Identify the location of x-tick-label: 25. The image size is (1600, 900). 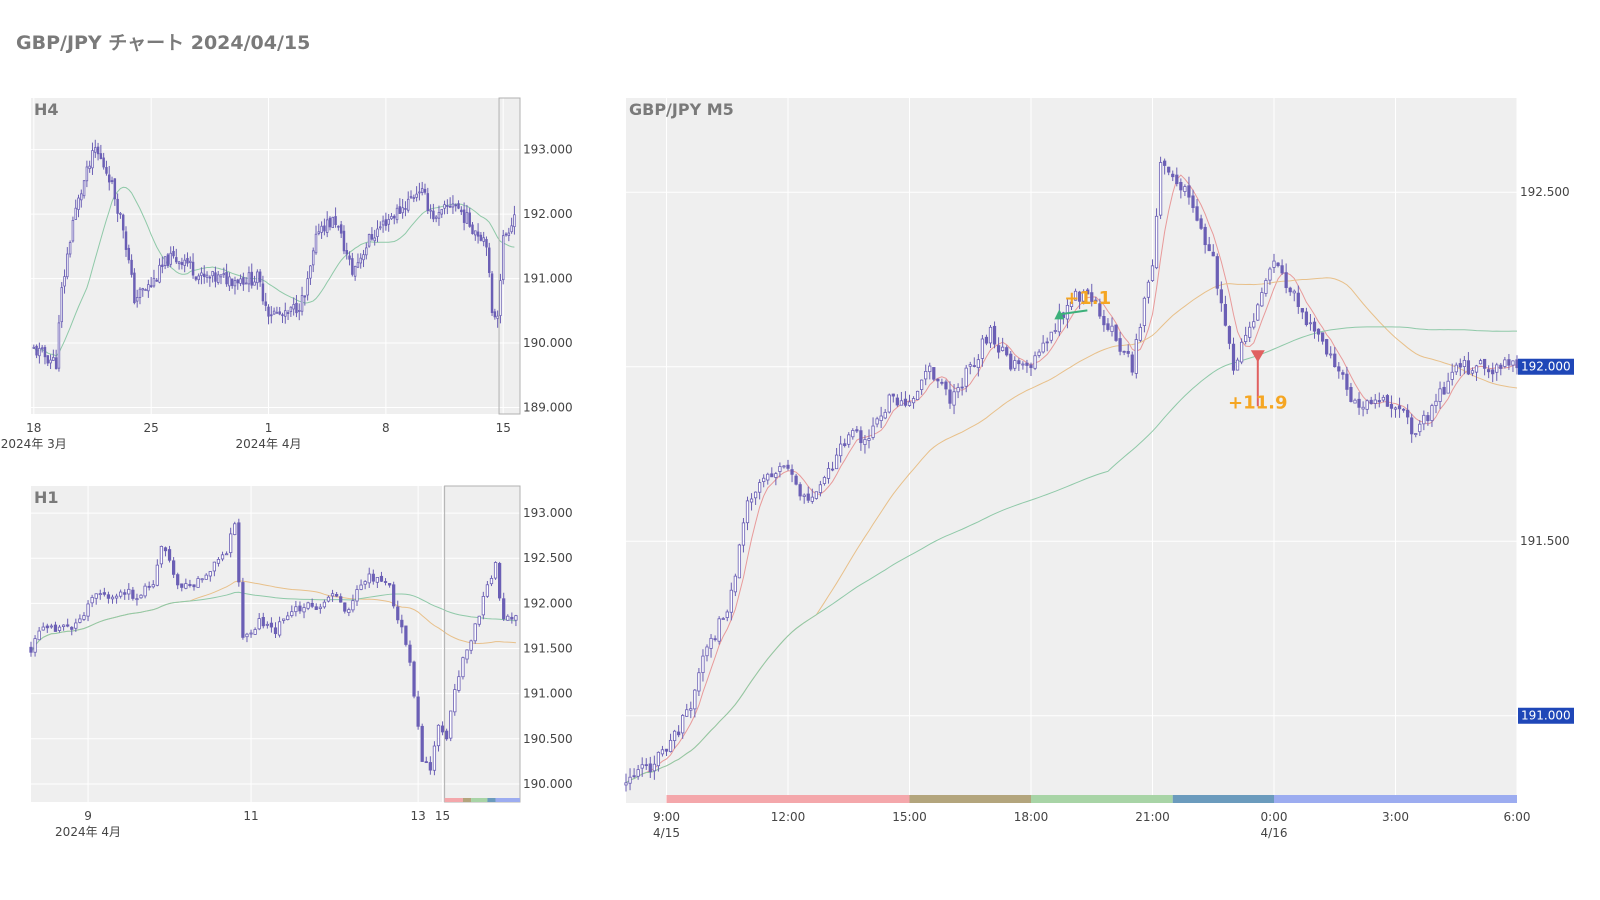
(151, 428).